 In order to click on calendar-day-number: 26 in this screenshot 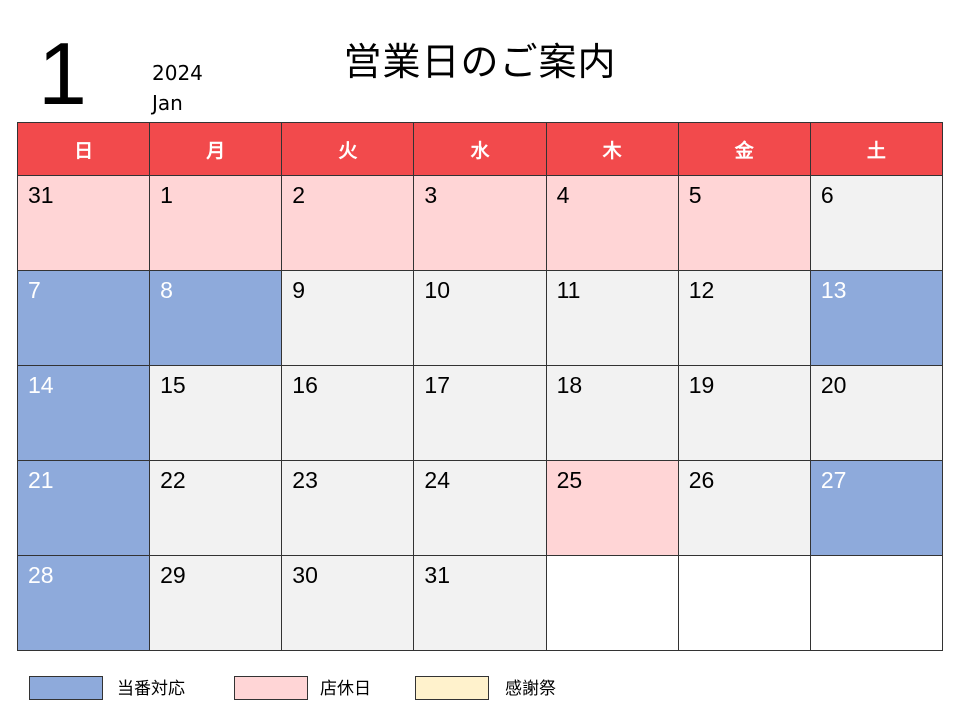, I will do `click(701, 480)`.